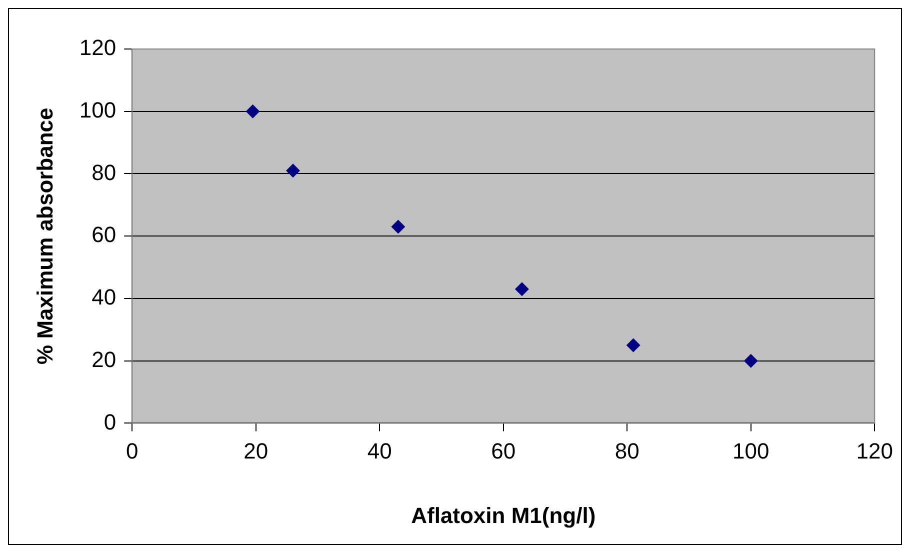 This screenshot has height=553, width=910. I want to click on x-tick-label: 40, so click(379, 451).